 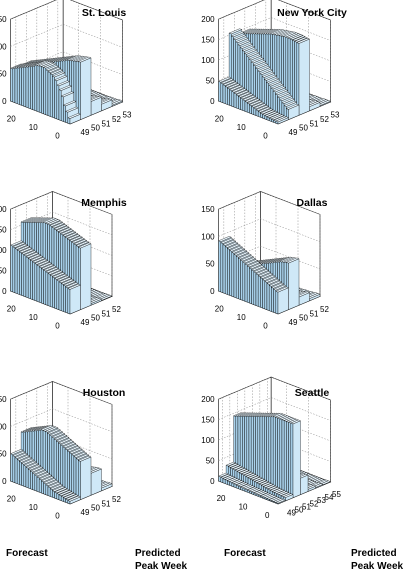 What do you see at coordinates (303, 128) in the screenshot?
I see `week-tick-label: 50` at bounding box center [303, 128].